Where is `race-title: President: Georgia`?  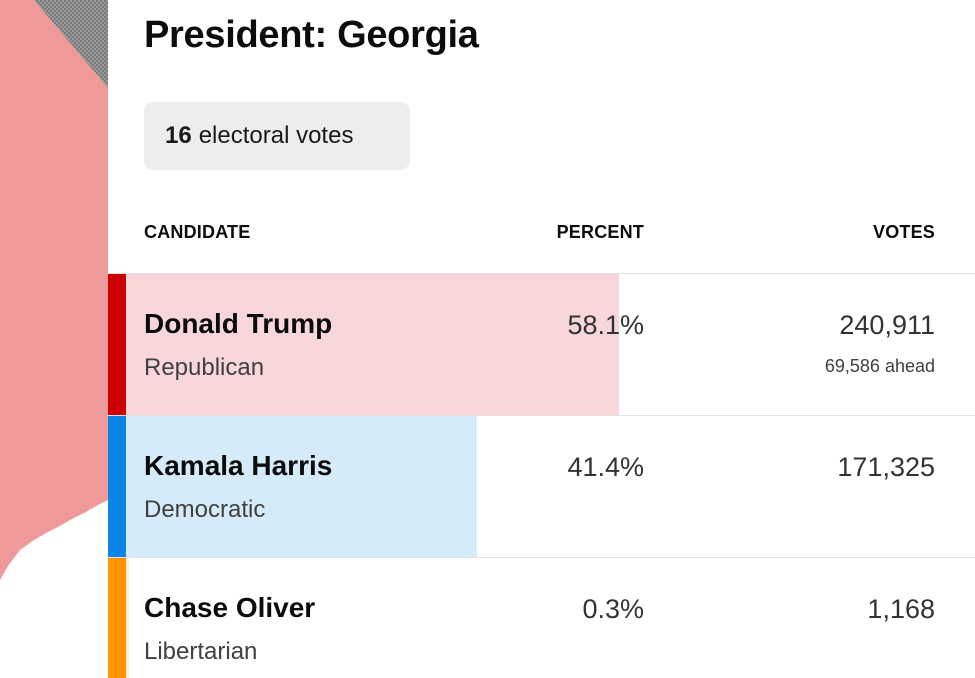 race-title: President: Georgia is located at coordinates (311, 35).